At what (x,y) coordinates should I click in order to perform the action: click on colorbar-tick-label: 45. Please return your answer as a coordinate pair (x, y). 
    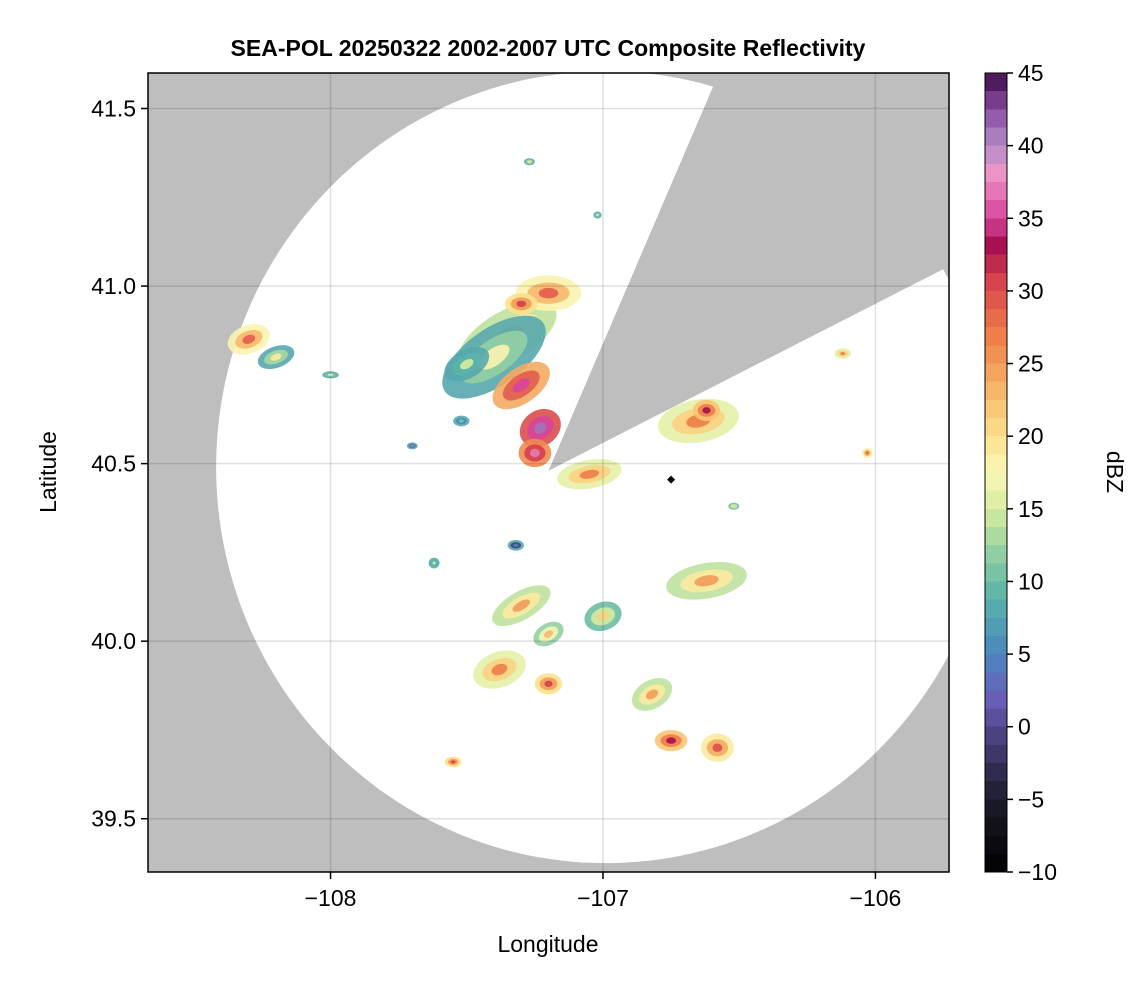
    Looking at the image, I should click on (1031, 73).